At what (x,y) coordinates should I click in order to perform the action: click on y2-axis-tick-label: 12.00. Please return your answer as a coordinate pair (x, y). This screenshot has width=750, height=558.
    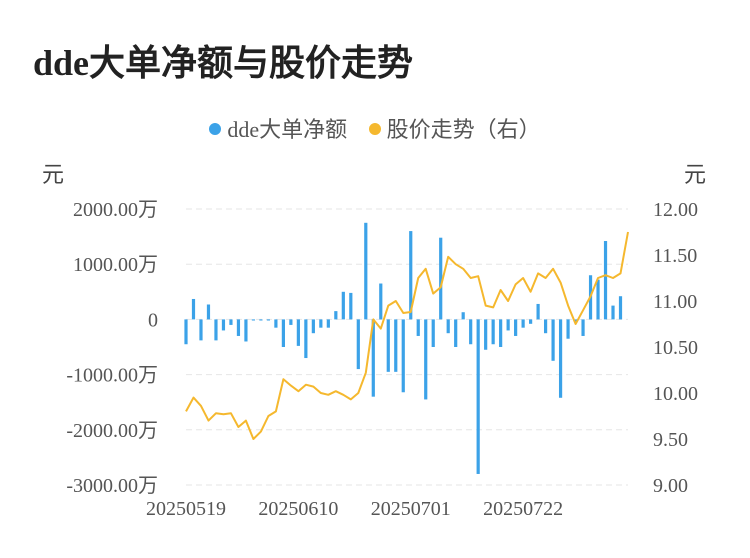
    Looking at the image, I should click on (675, 210).